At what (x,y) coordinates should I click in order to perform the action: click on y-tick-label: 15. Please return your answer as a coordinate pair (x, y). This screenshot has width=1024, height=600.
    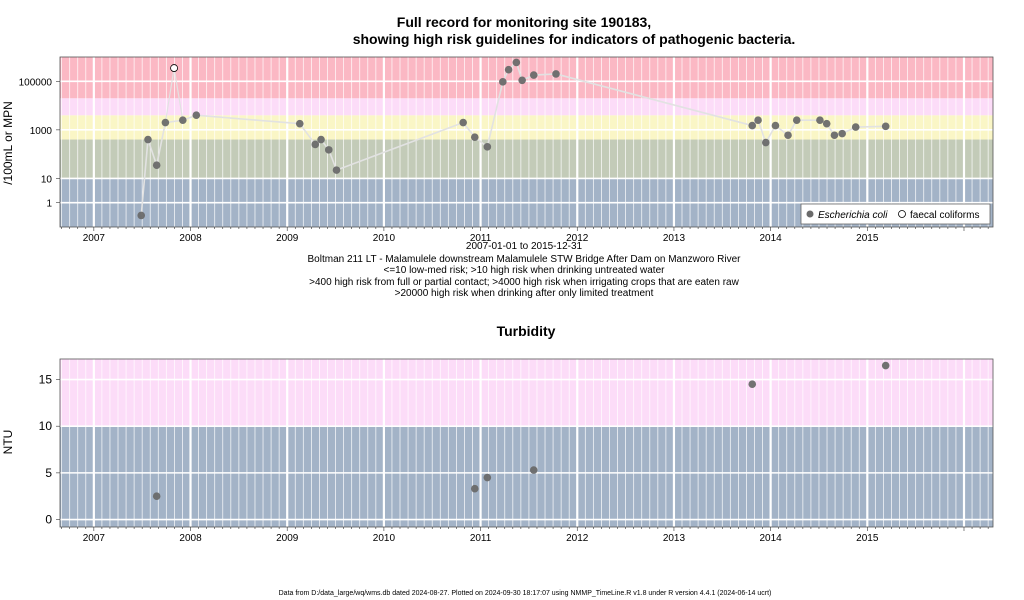
    Looking at the image, I should click on (46, 380).